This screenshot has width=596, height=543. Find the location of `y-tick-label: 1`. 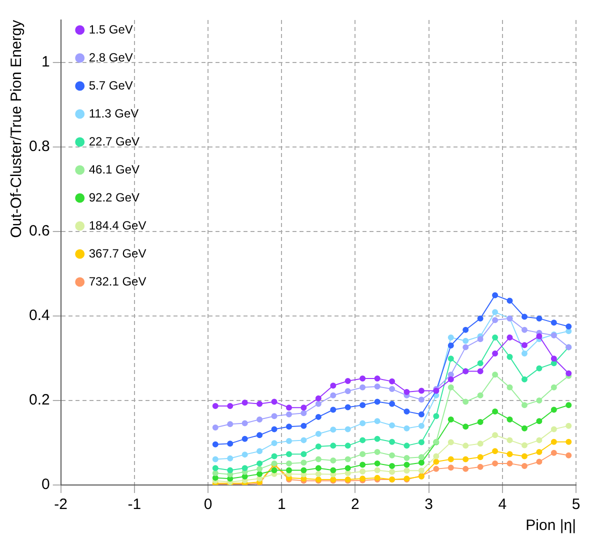

y-tick-label: 1 is located at coordinates (46, 61).